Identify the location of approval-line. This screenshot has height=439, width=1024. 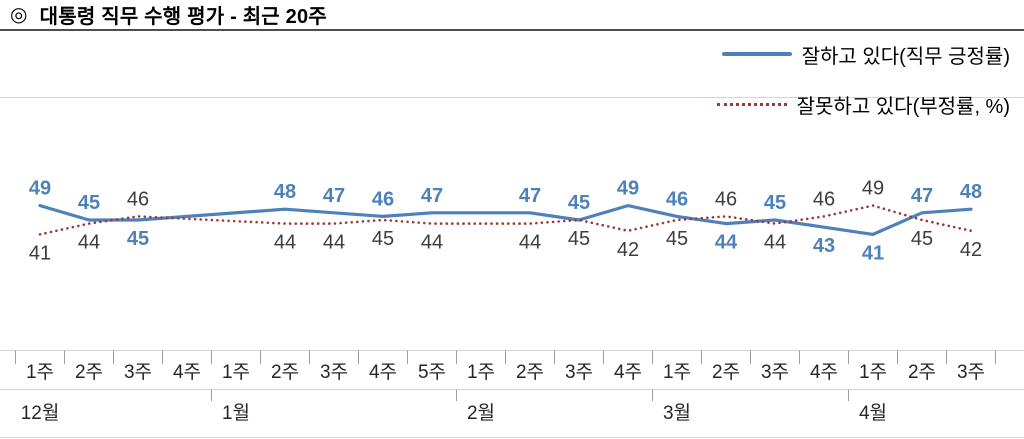
(505, 220).